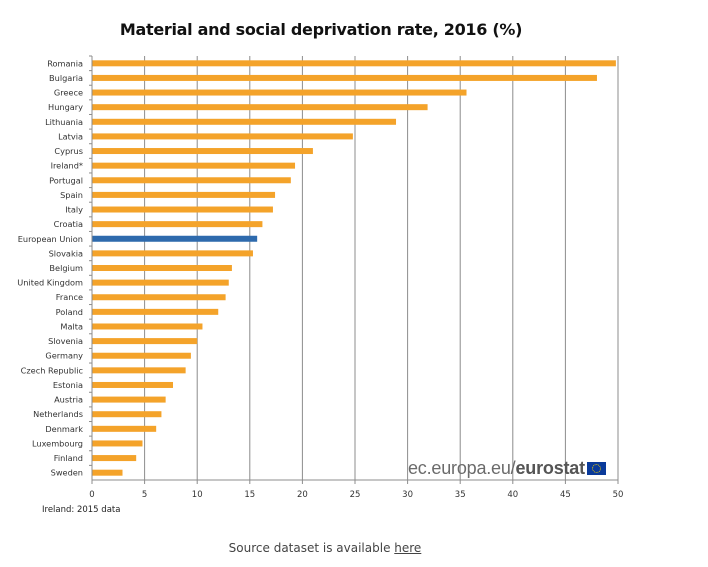 This screenshot has width=708, height=567. Describe the element at coordinates (64, 122) in the screenshot. I see `category-label: Lithuania` at that location.